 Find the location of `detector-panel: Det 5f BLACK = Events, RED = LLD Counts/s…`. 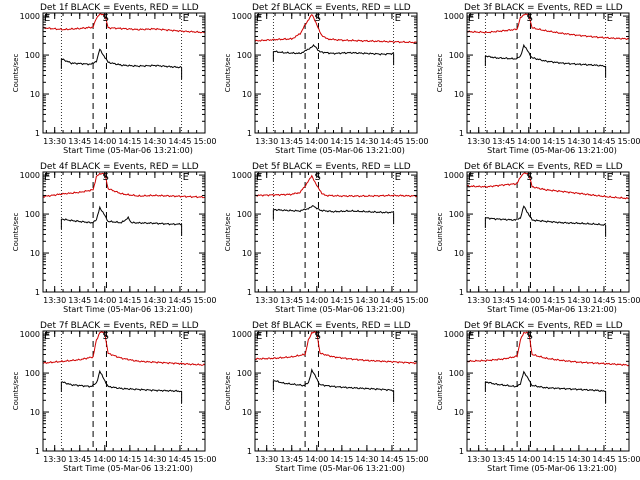

detector-panel: Det 5f BLACK = Events, RED = LLD Counts/s… is located at coordinates (326, 238).